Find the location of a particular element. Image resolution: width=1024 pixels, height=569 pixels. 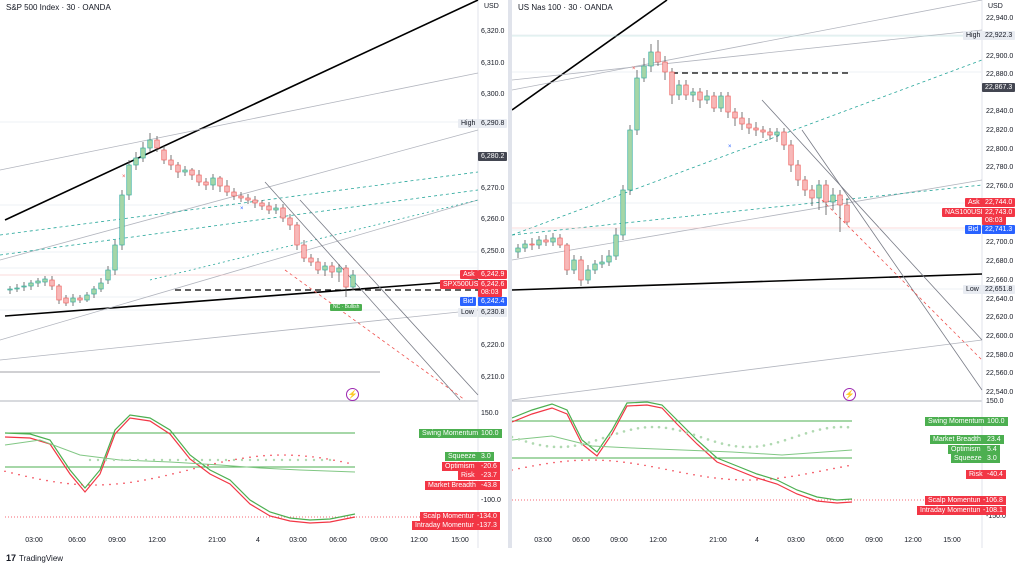

trend-line is located at coordinates (239, 195).